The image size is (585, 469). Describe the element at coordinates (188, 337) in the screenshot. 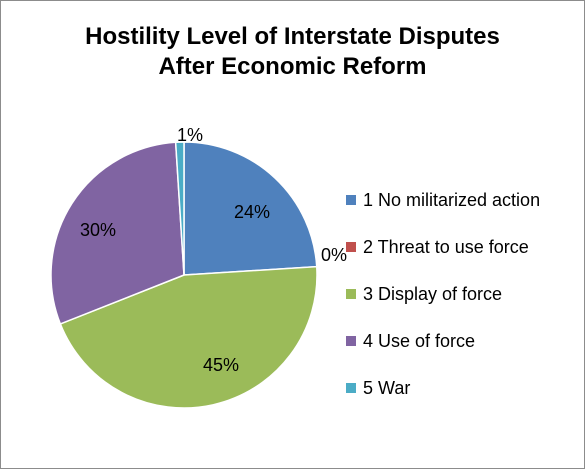

I see `pie-slice-display-of-force` at that location.